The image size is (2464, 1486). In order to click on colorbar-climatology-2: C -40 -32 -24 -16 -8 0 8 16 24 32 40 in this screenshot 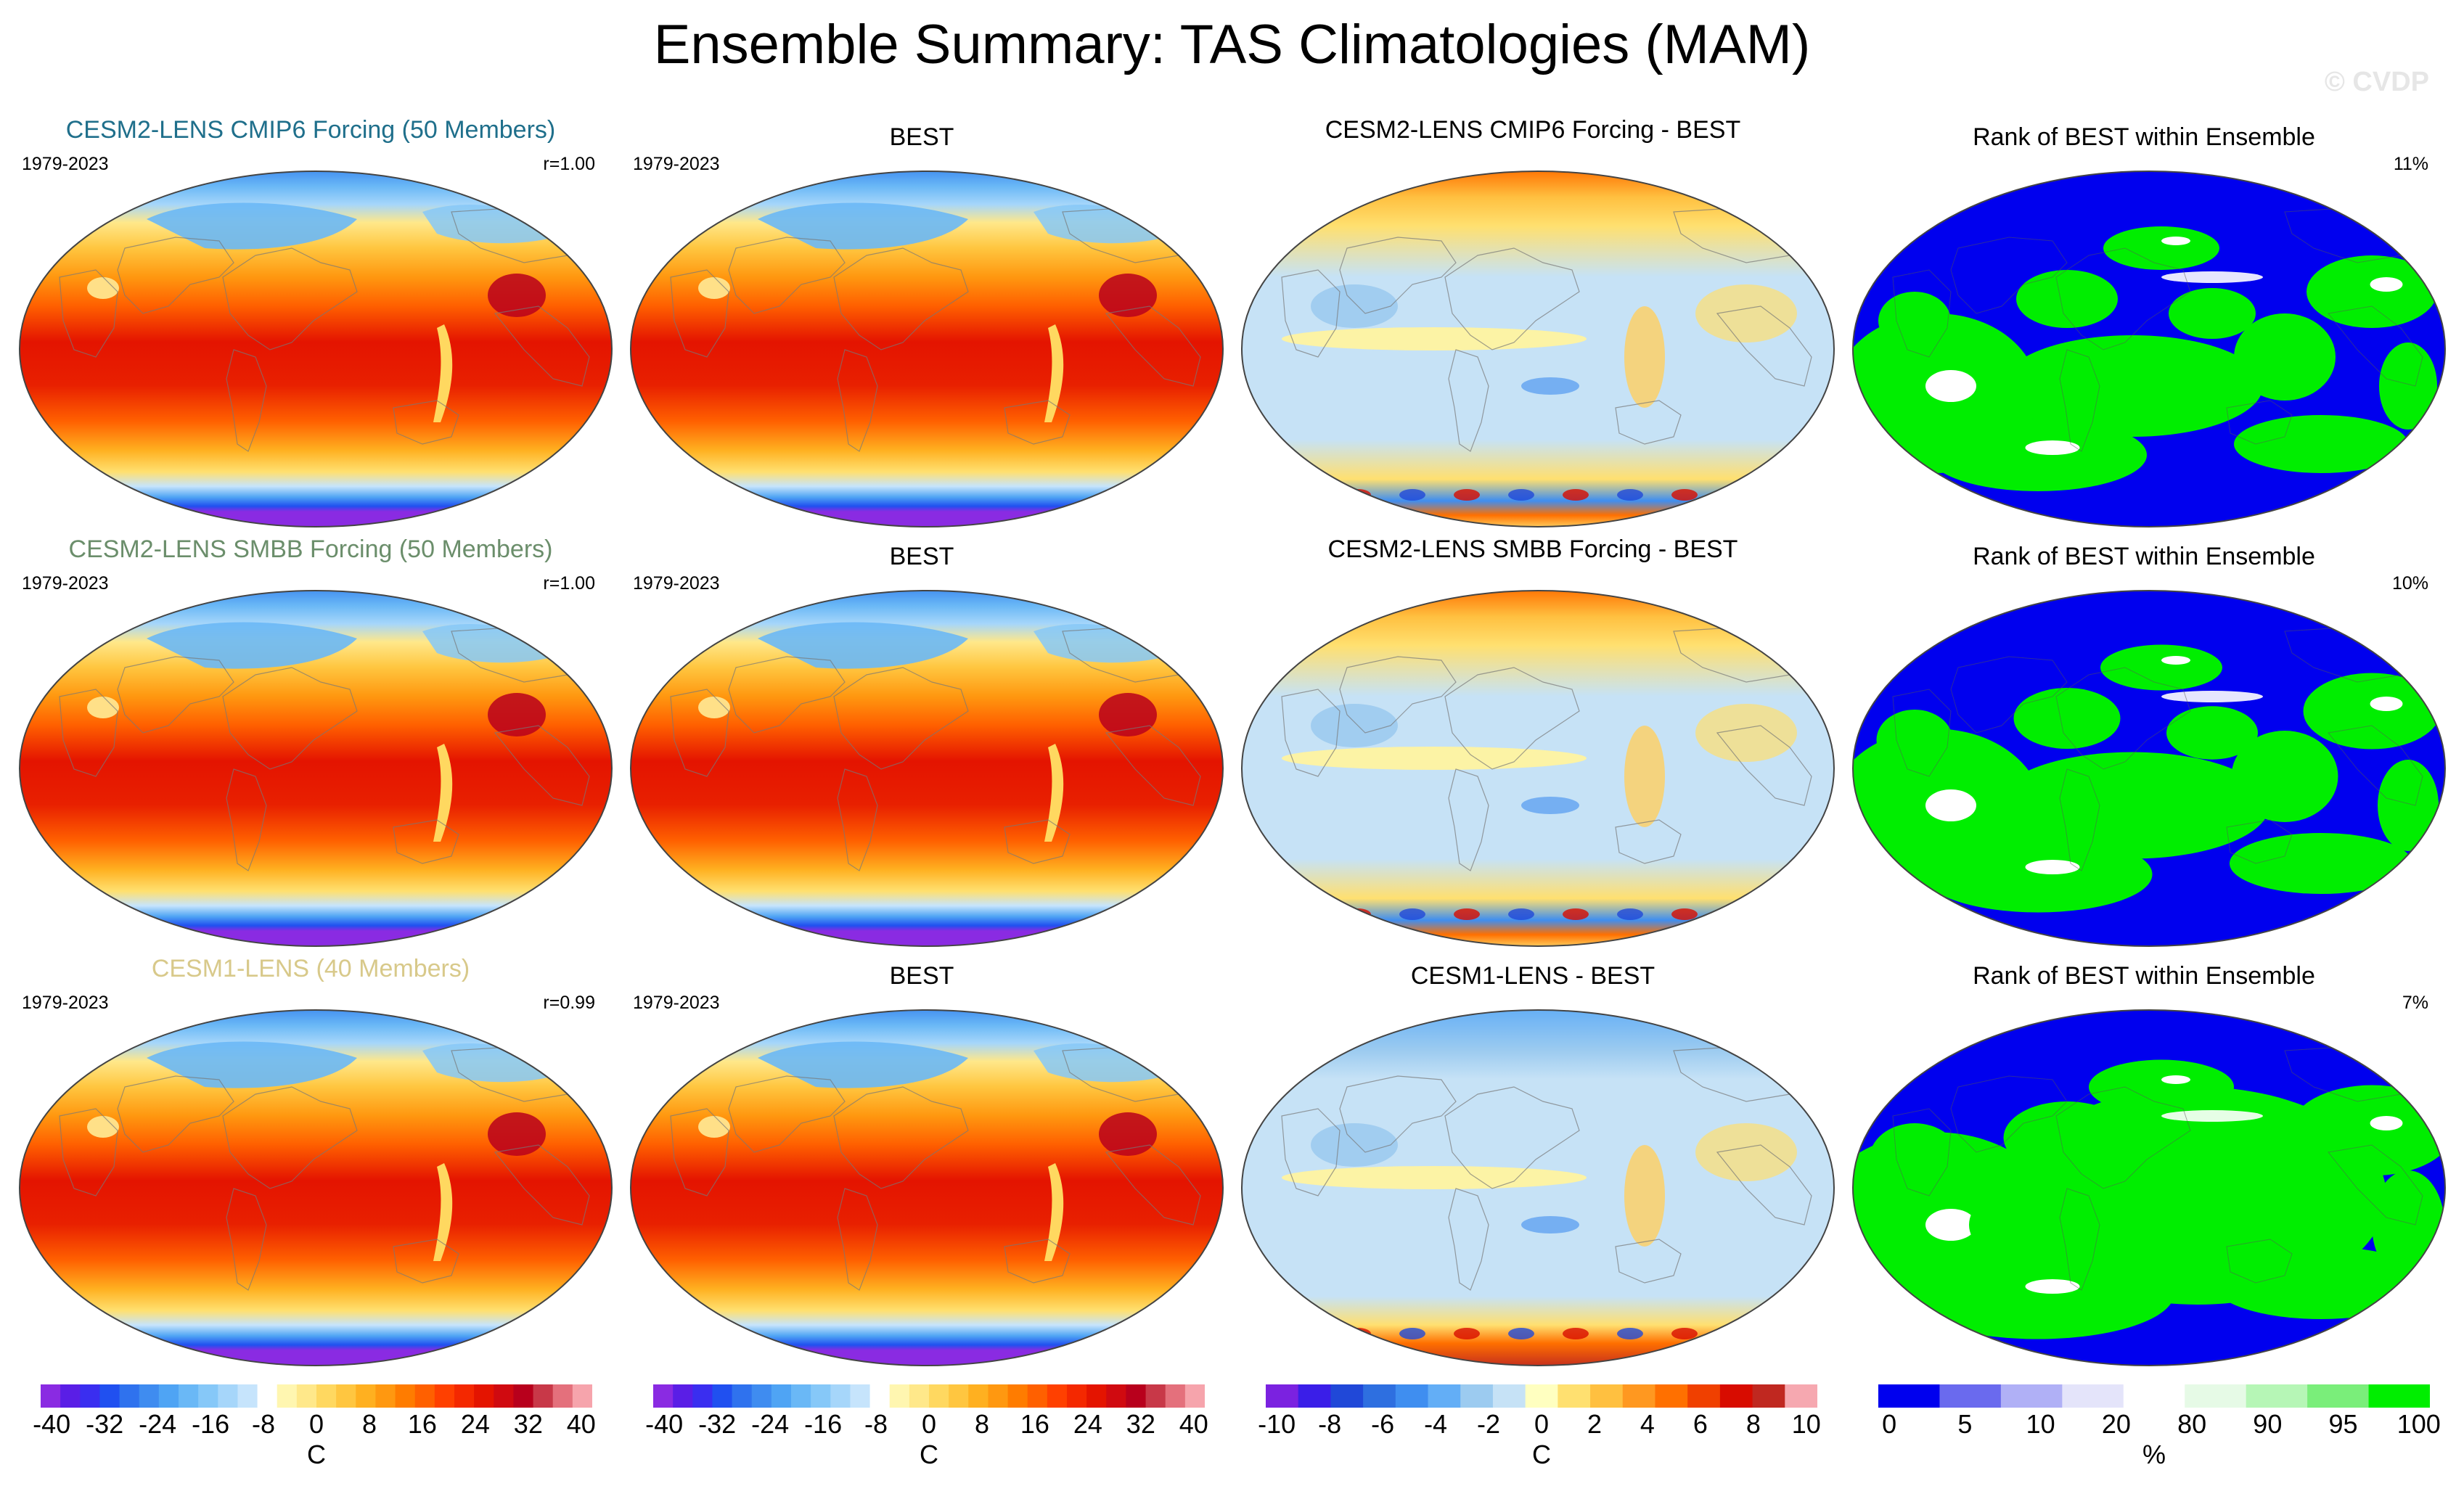, I will do `click(926, 1427)`.